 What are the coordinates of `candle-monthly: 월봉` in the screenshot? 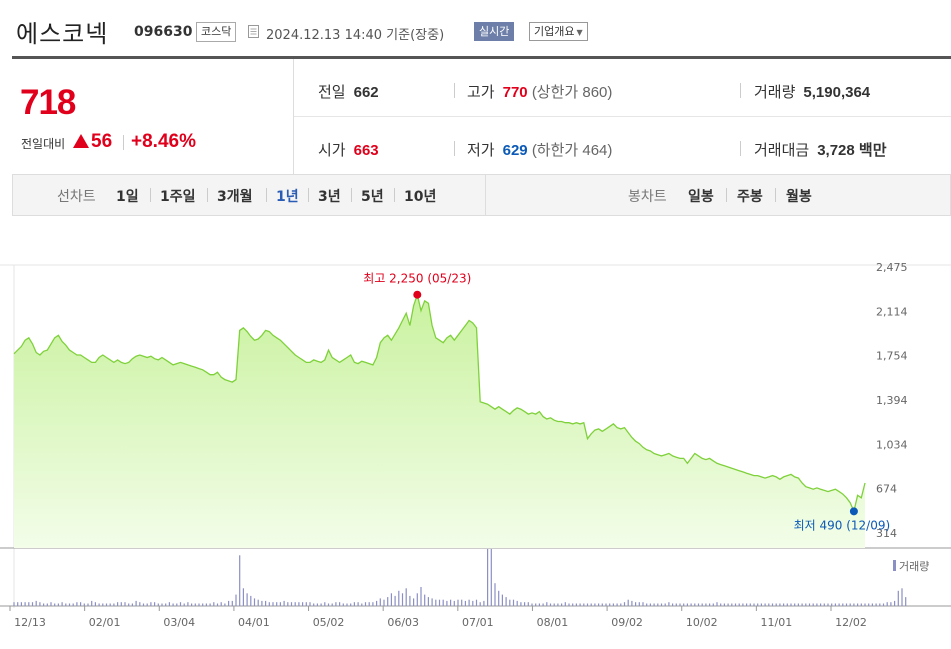 It's located at (799, 197).